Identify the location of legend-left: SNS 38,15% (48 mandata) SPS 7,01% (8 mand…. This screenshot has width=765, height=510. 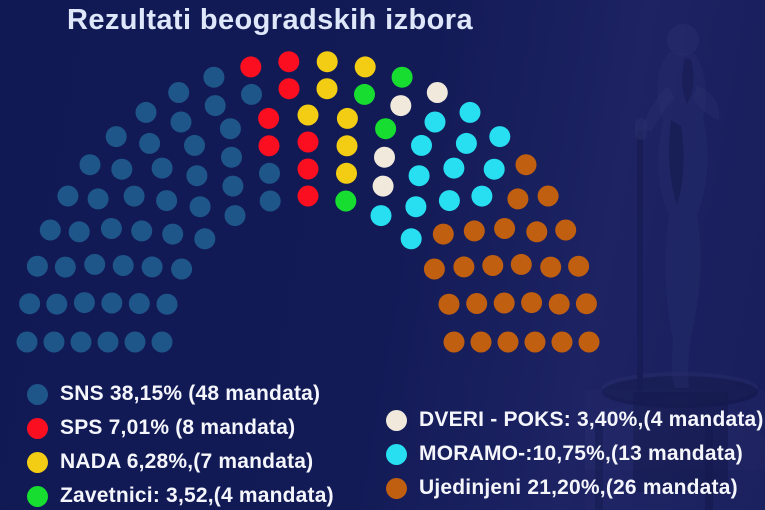
(180, 443).